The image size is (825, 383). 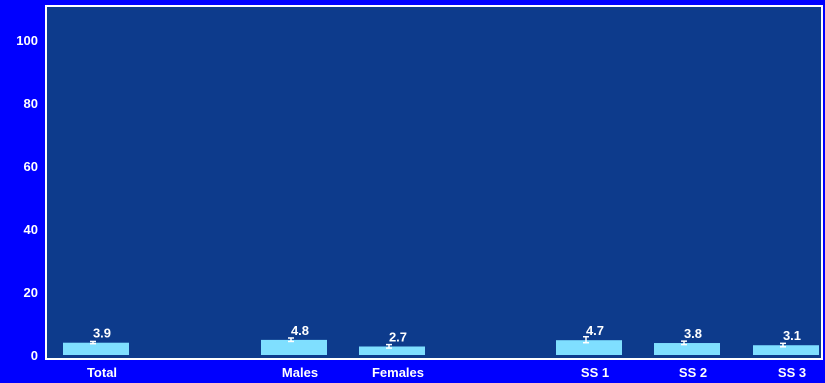 What do you see at coordinates (300, 372) in the screenshot?
I see `x-tick-label: Males` at bounding box center [300, 372].